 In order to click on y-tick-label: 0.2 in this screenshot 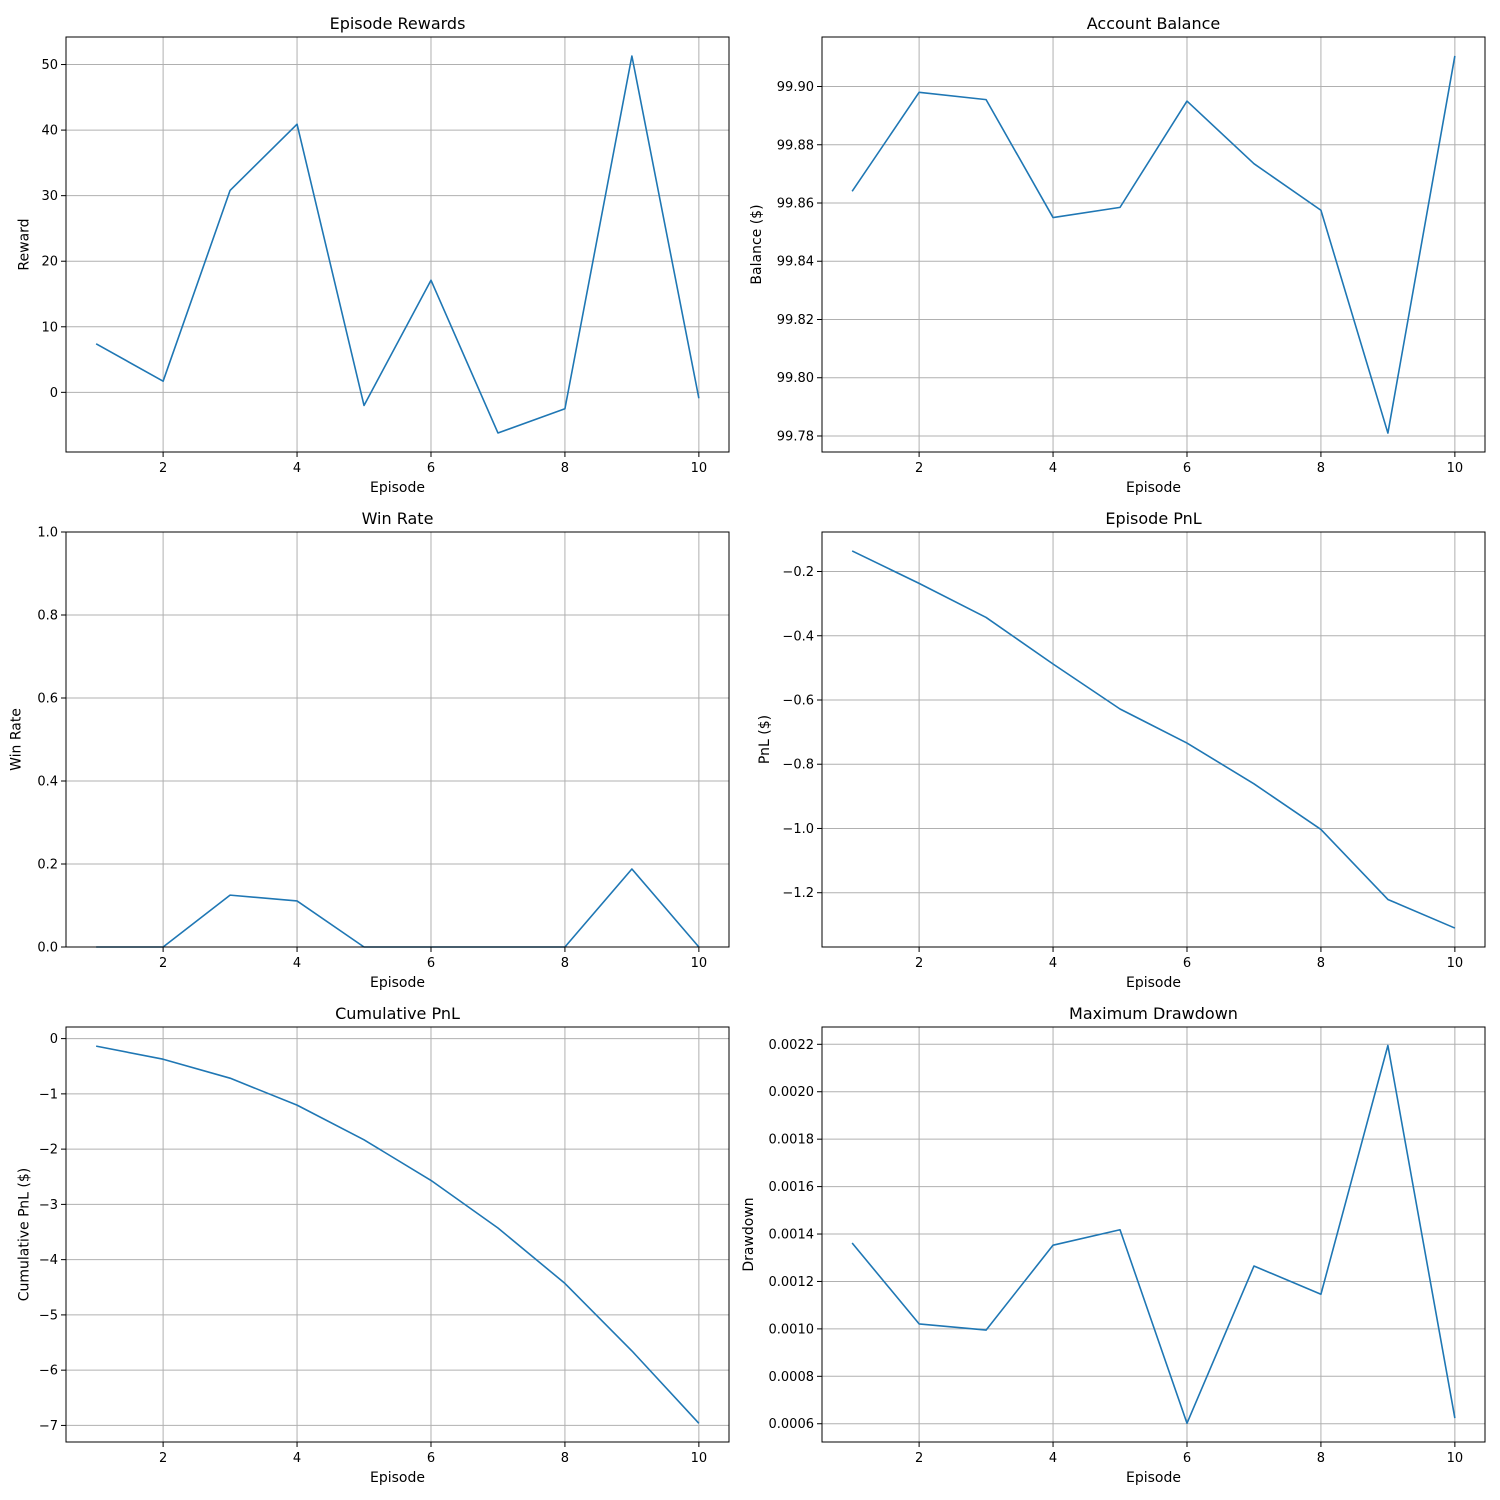, I will do `click(47, 865)`.